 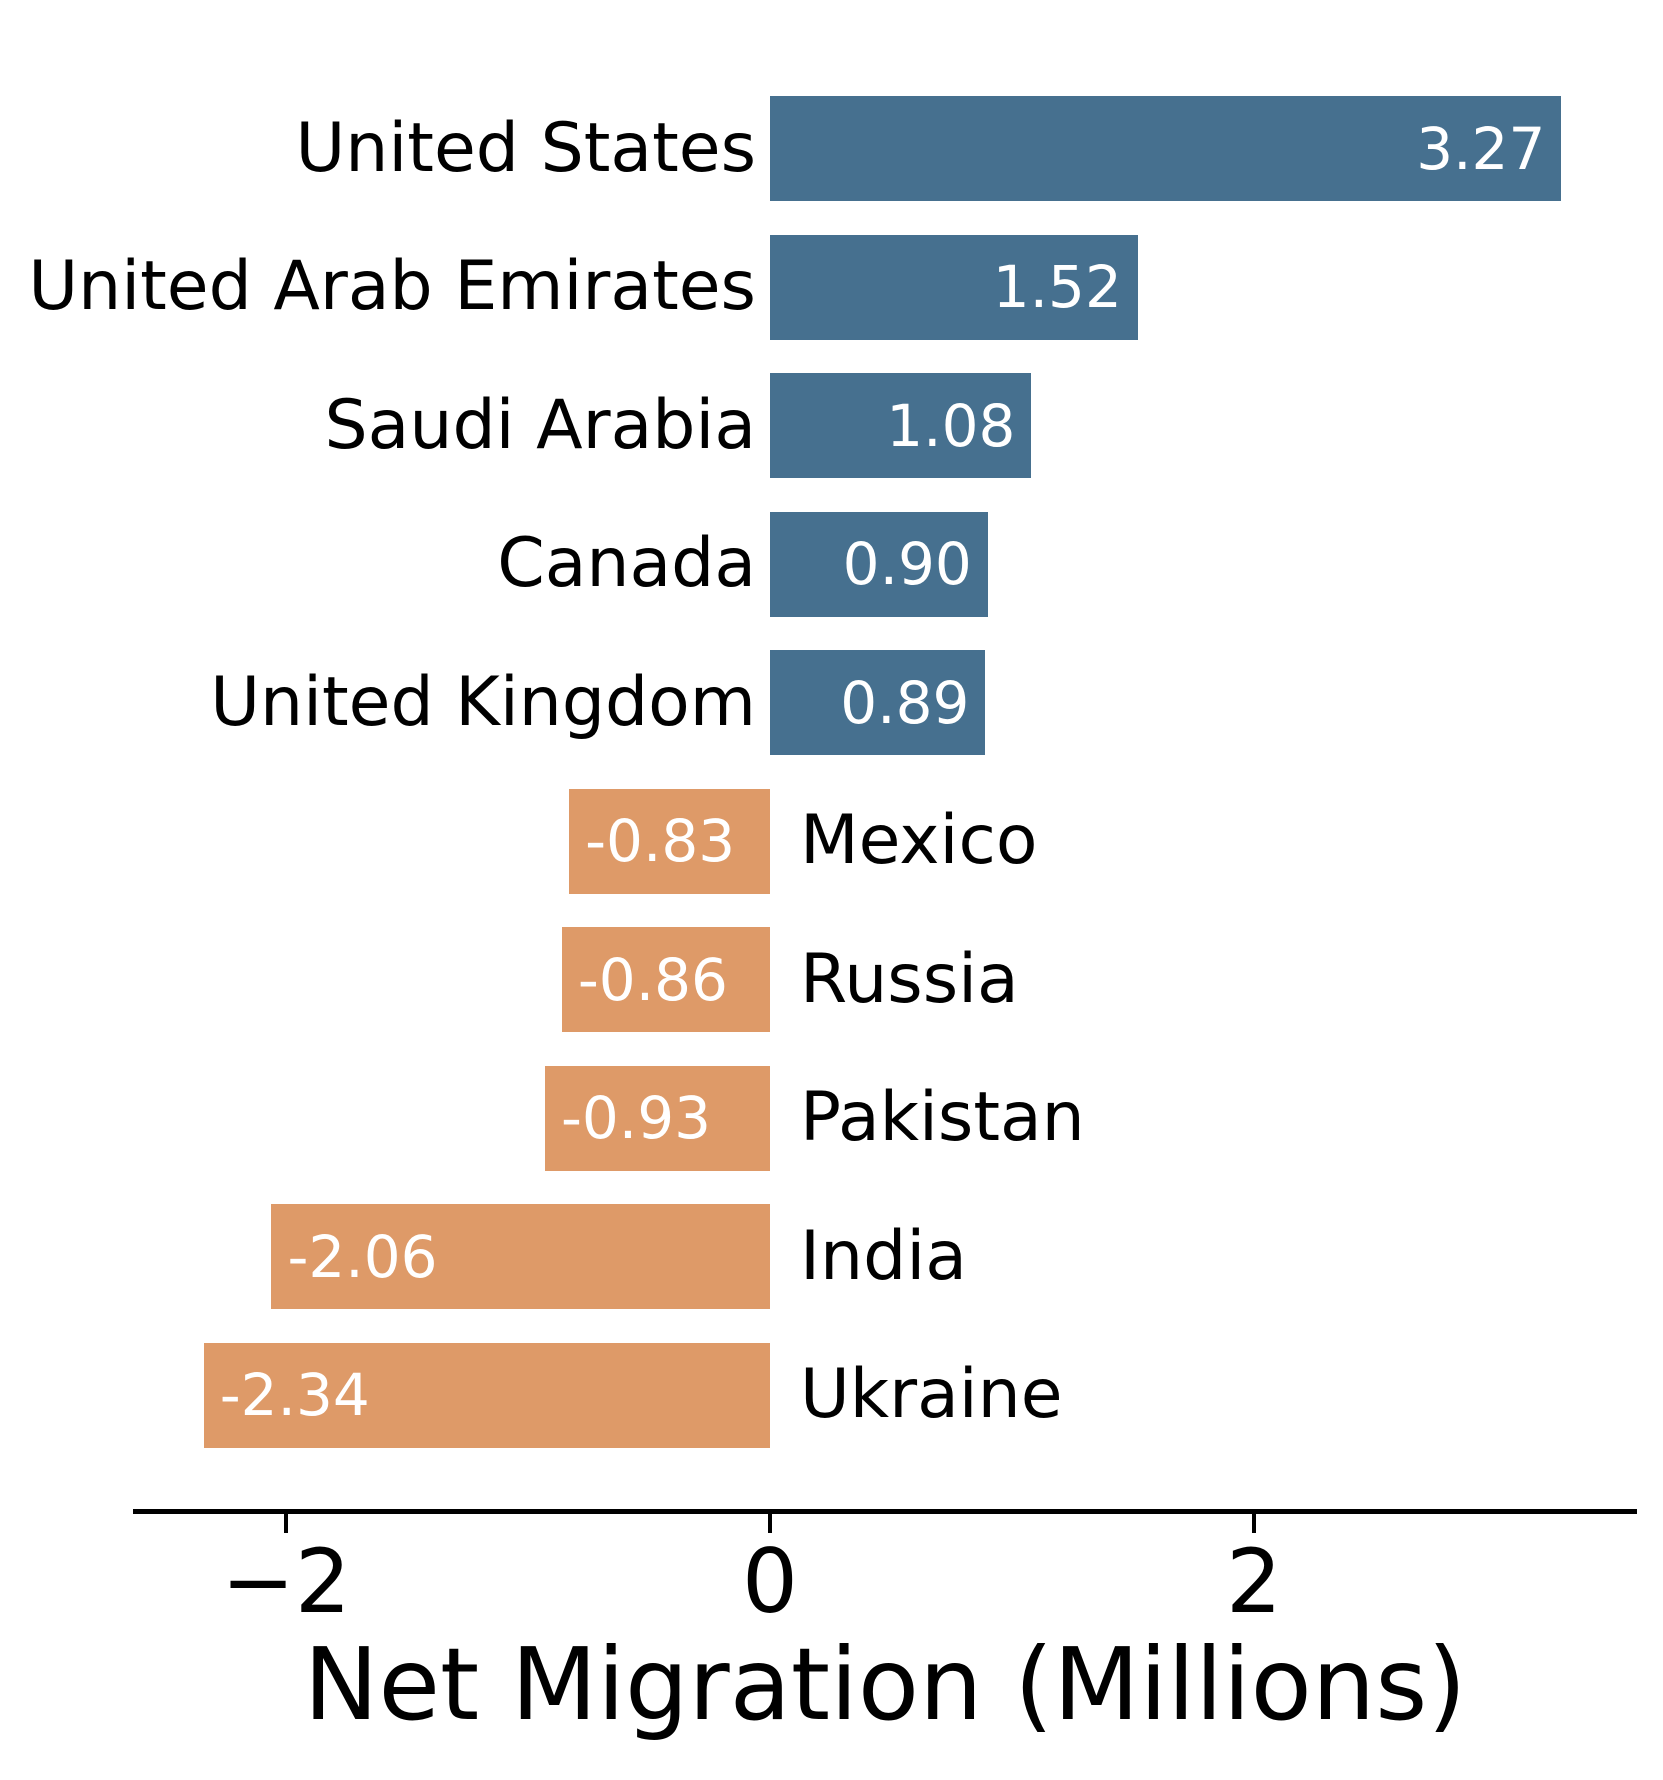 I want to click on category-label: Canada, so click(x=626, y=563).